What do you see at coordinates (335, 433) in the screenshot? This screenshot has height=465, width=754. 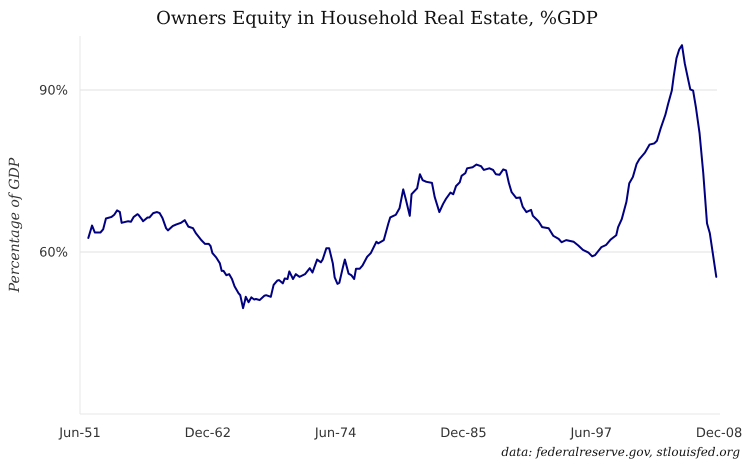 I see `x-tick-label: Jun-74` at bounding box center [335, 433].